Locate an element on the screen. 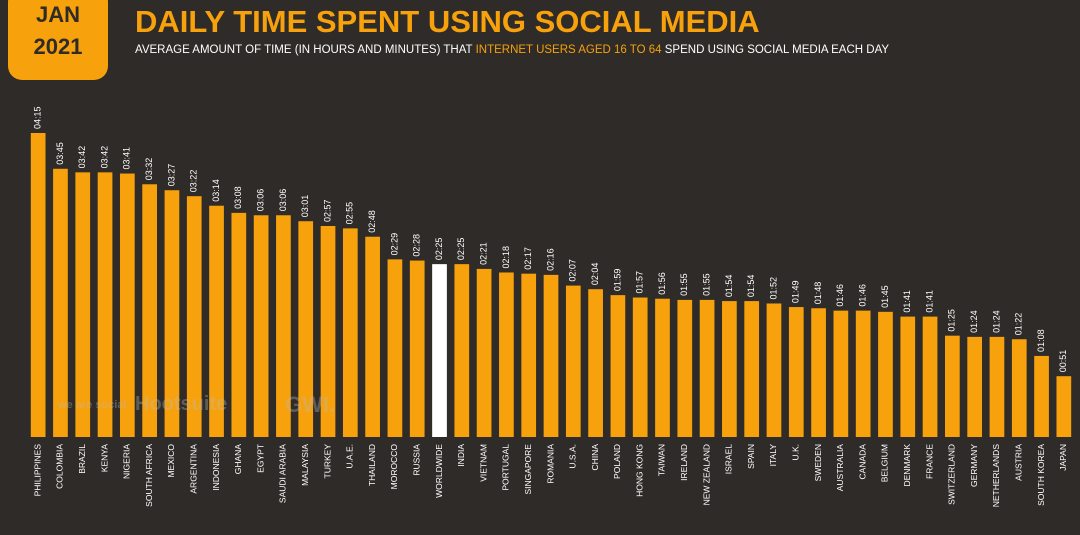 The width and height of the screenshot is (1080, 535). x-tick-label: SWITZERLAND is located at coordinates (952, 474).